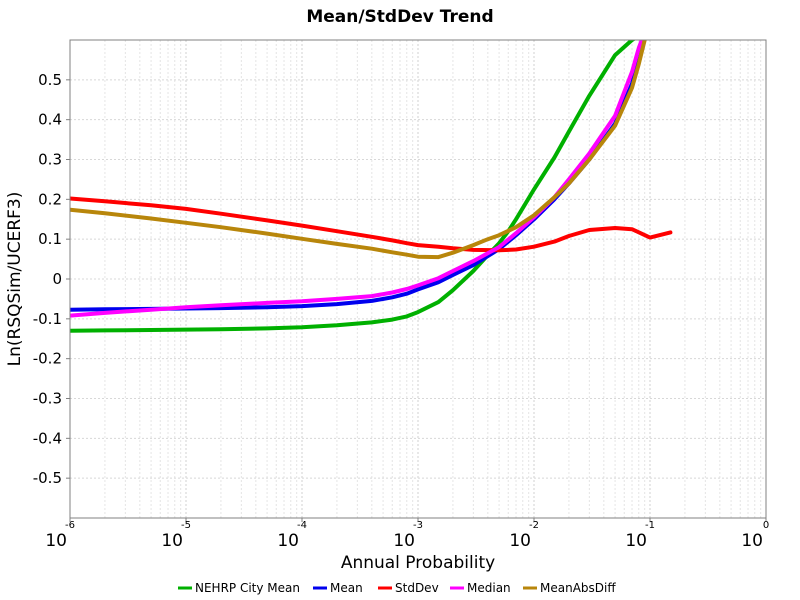 The image size is (800, 600). I want to click on y-tick-label: -0.2, so click(47, 359).